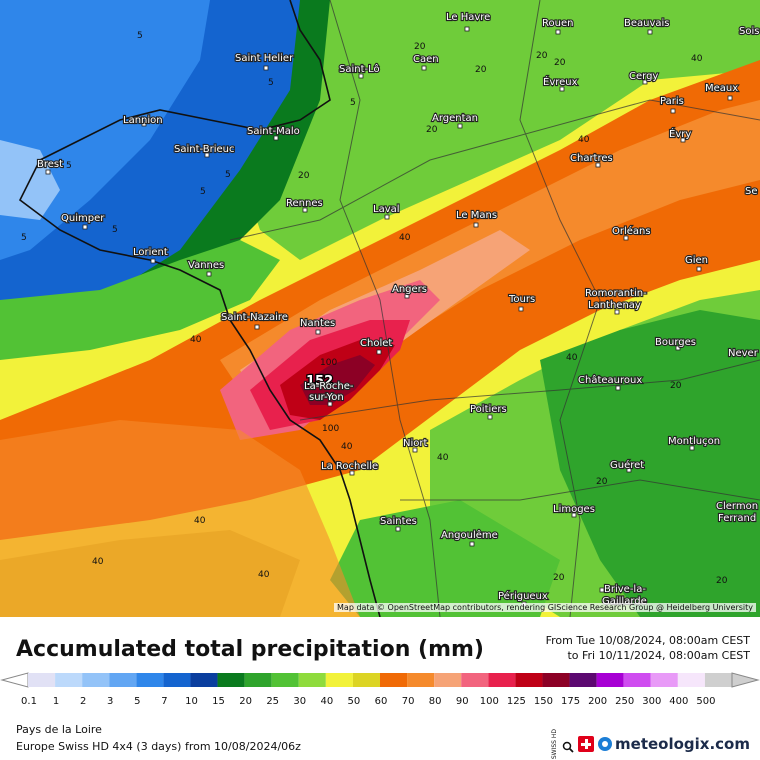  Describe the element at coordinates (586, 744) in the screenshot. I see `swiss-flag-icon` at that location.